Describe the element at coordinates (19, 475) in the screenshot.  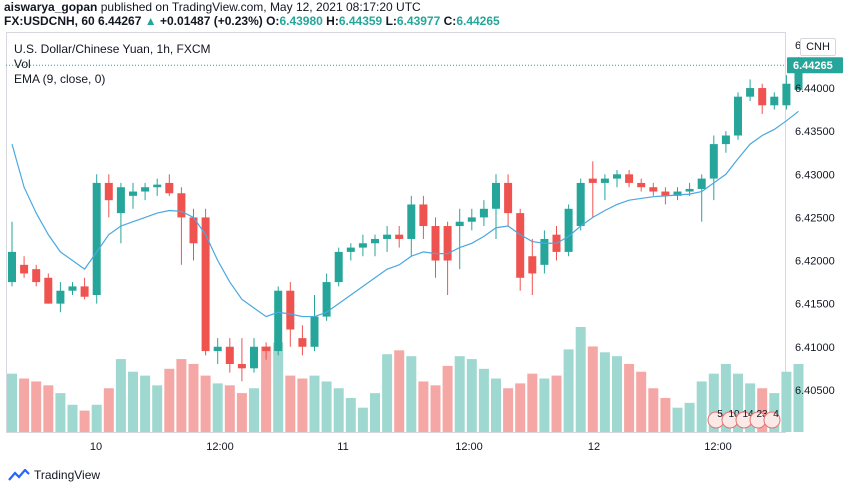
I see `tradingview-logo-icon` at that location.